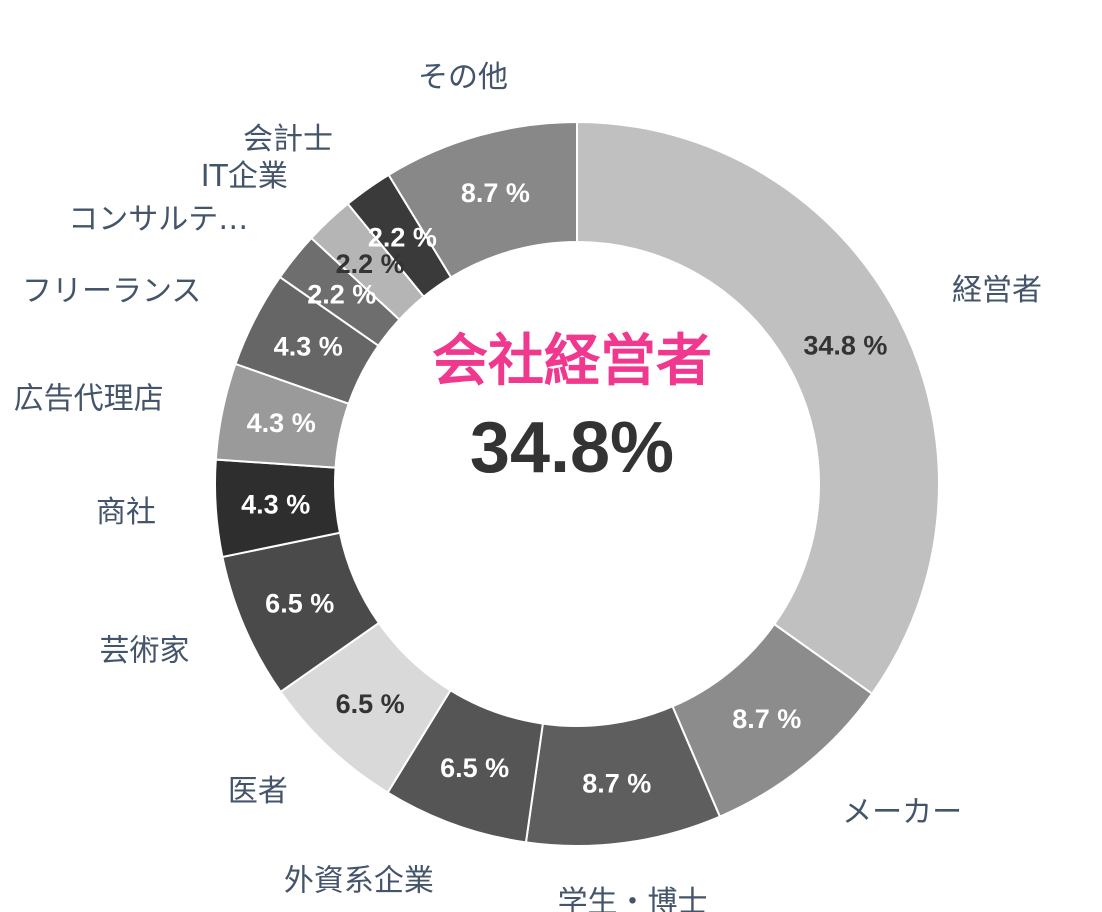 The height and width of the screenshot is (912, 1102). What do you see at coordinates (845, 346) in the screenshot?
I see `slice-percent-label: 34.8 %` at bounding box center [845, 346].